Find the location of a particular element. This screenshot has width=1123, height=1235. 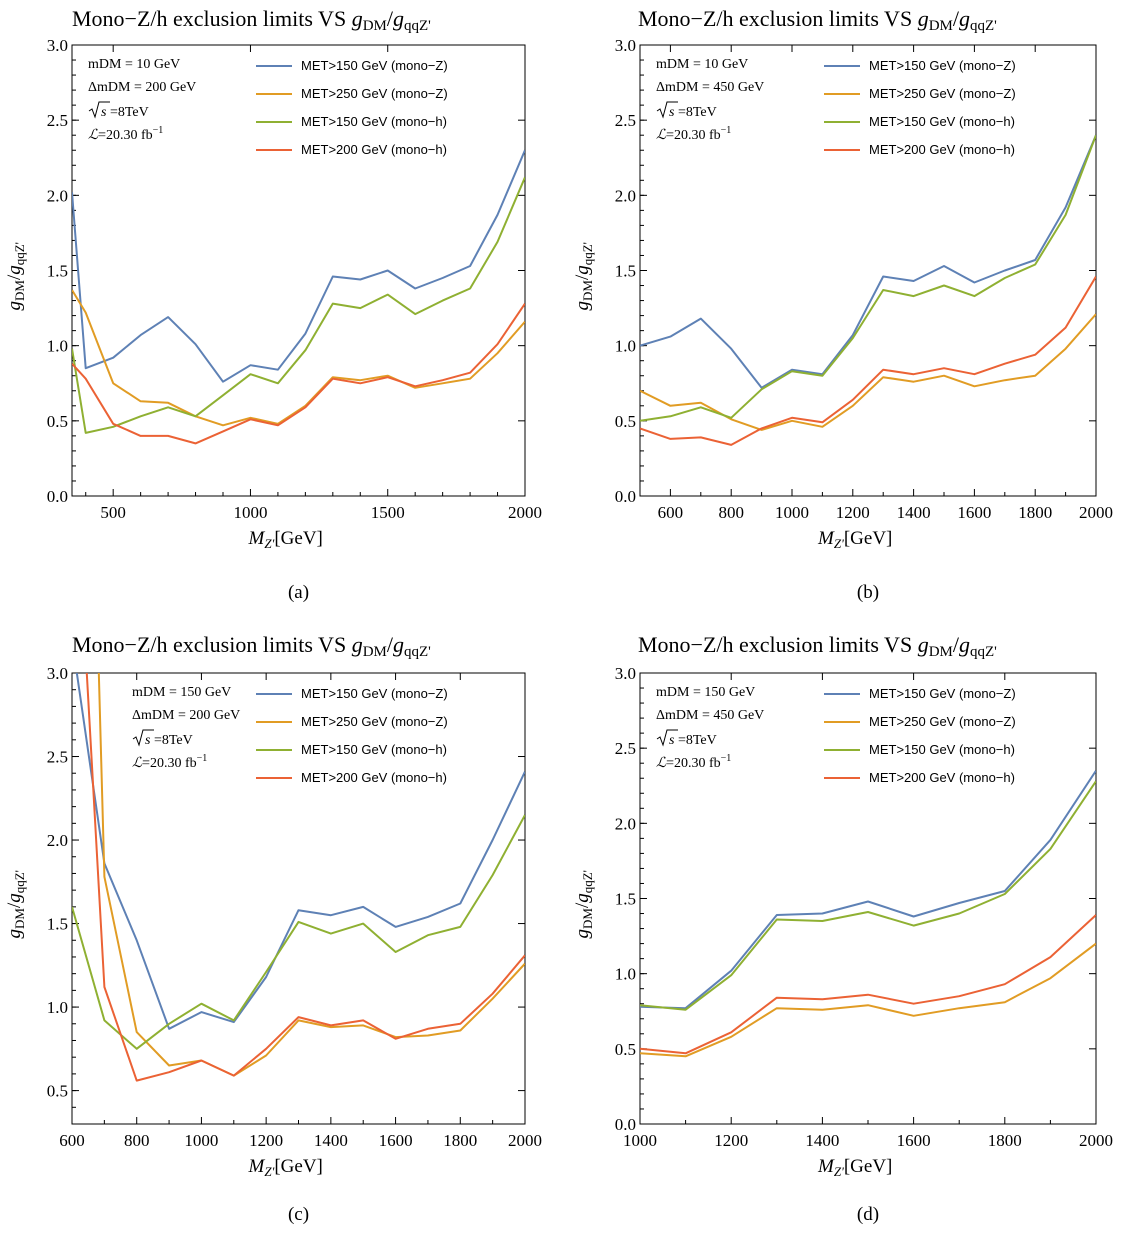

x-tick-label: 1500 is located at coordinates (388, 512).